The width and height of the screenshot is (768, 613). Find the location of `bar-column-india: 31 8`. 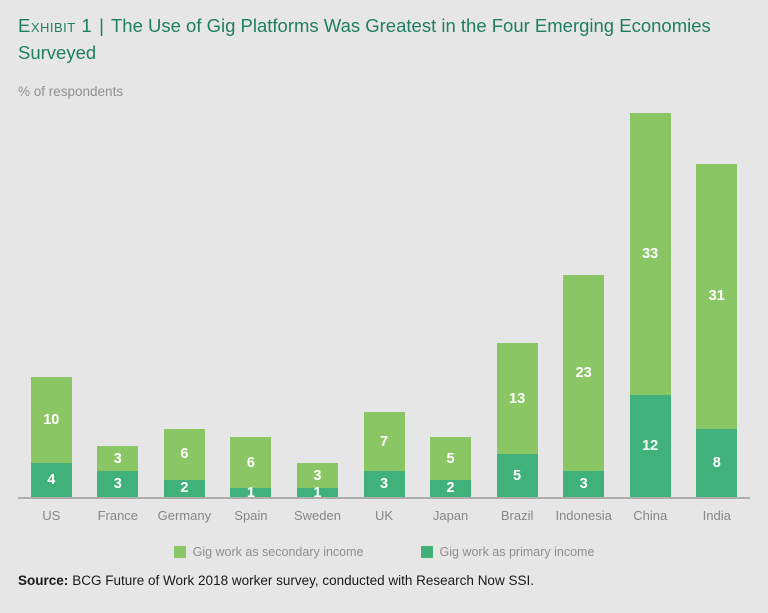

bar-column-india: 31 8 is located at coordinates (716, 330).